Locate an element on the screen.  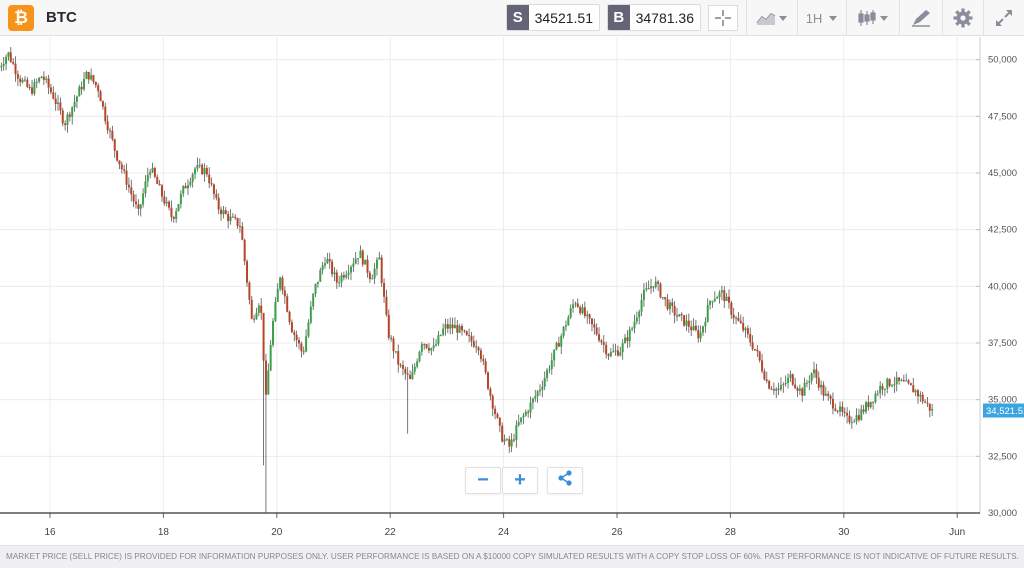
zoom-out-button: − is located at coordinates (483, 480).